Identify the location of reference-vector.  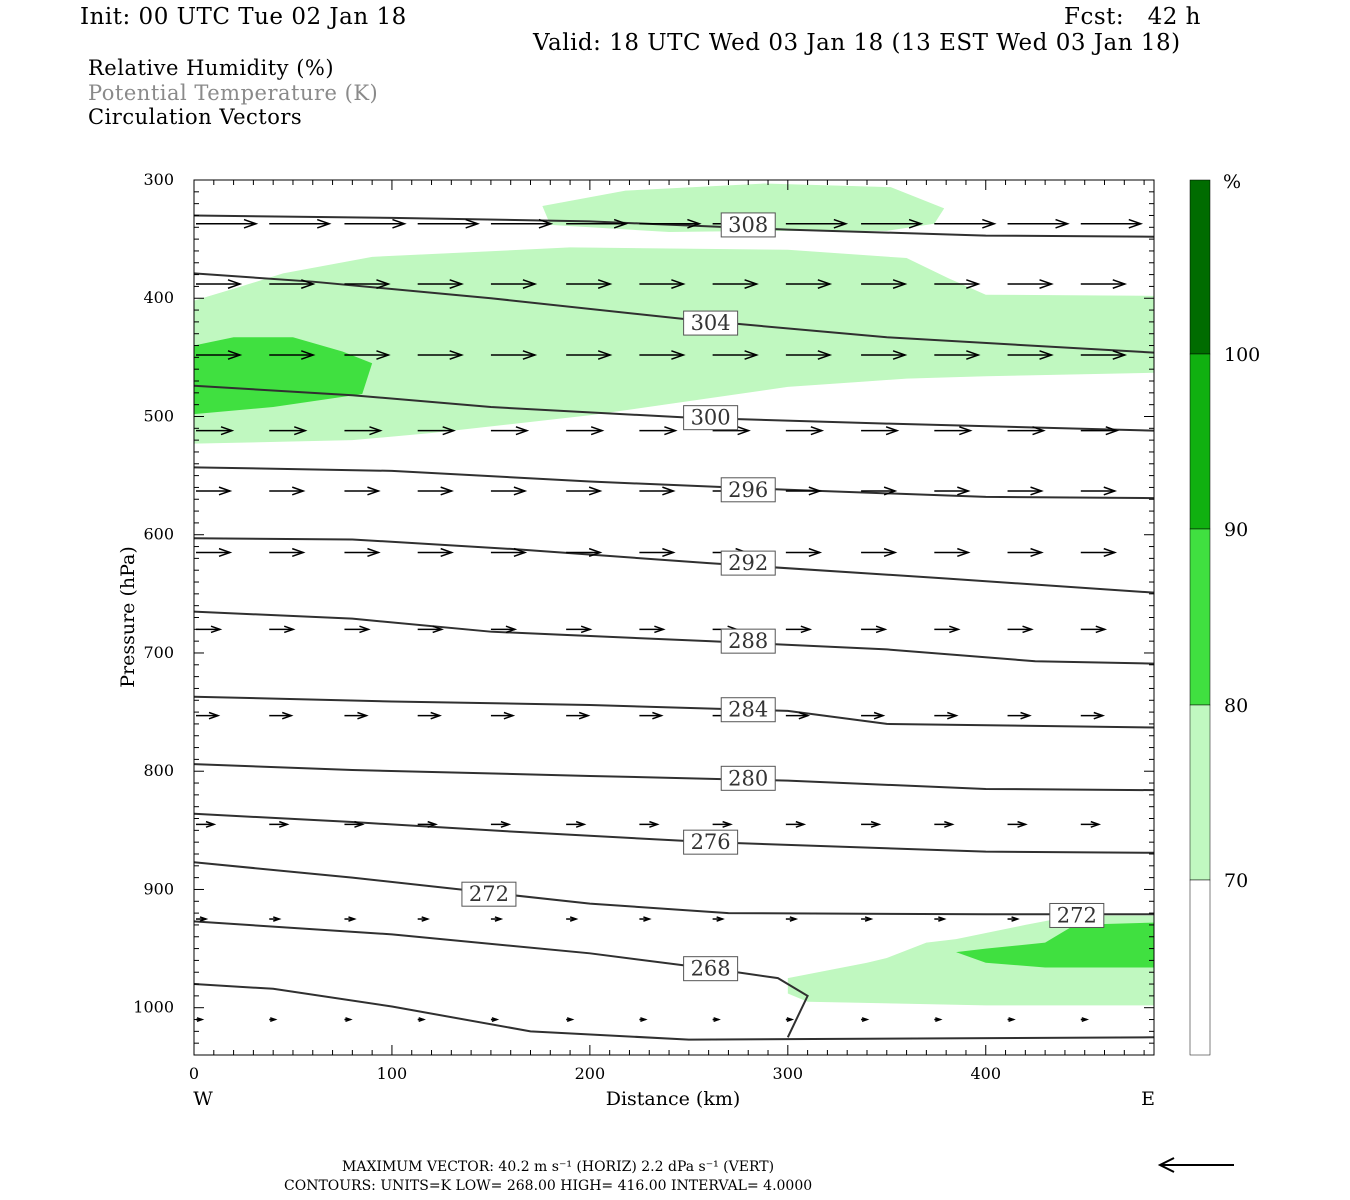
(1195, 1165).